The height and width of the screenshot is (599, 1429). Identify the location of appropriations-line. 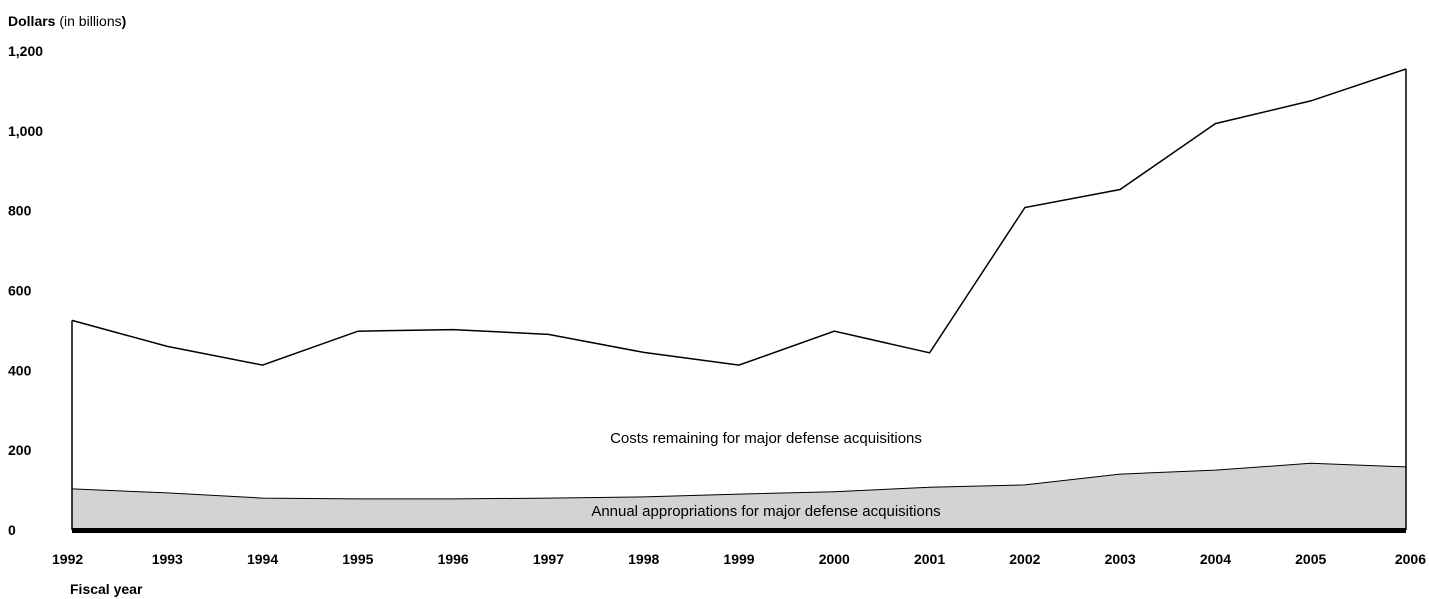
(739, 481).